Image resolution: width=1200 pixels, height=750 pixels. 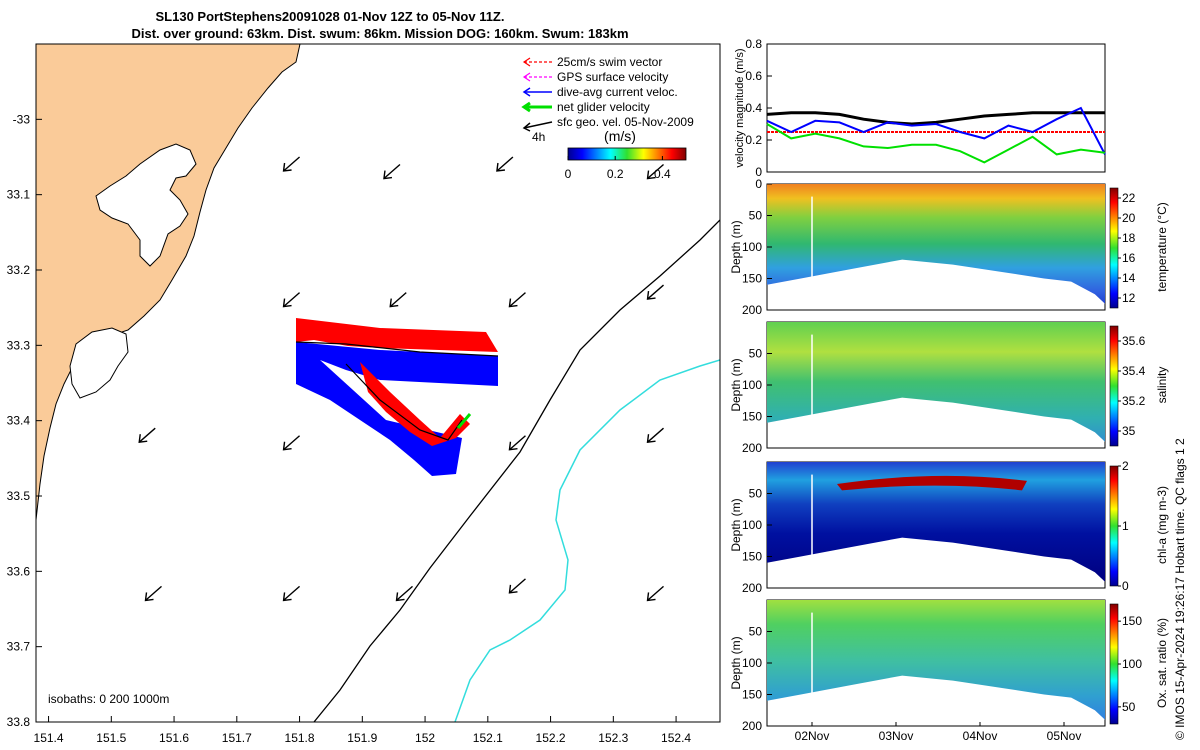 What do you see at coordinates (568, 174) in the screenshot?
I see `map-colorbar-tick-label: 0` at bounding box center [568, 174].